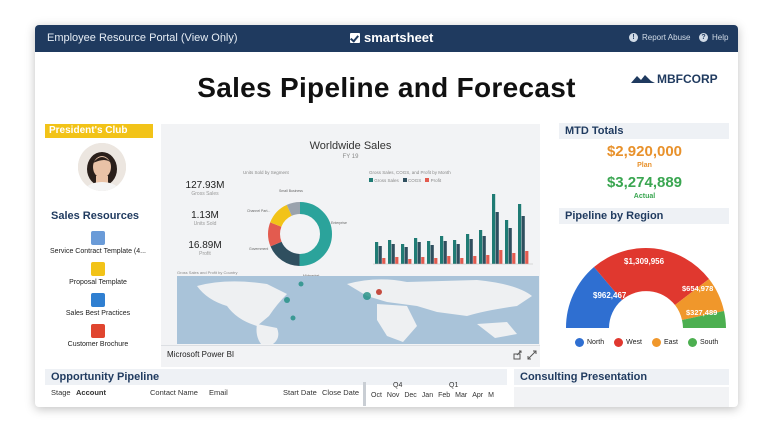  What do you see at coordinates (643, 79) in the screenshot?
I see `corp-logo-icon` at bounding box center [643, 79].